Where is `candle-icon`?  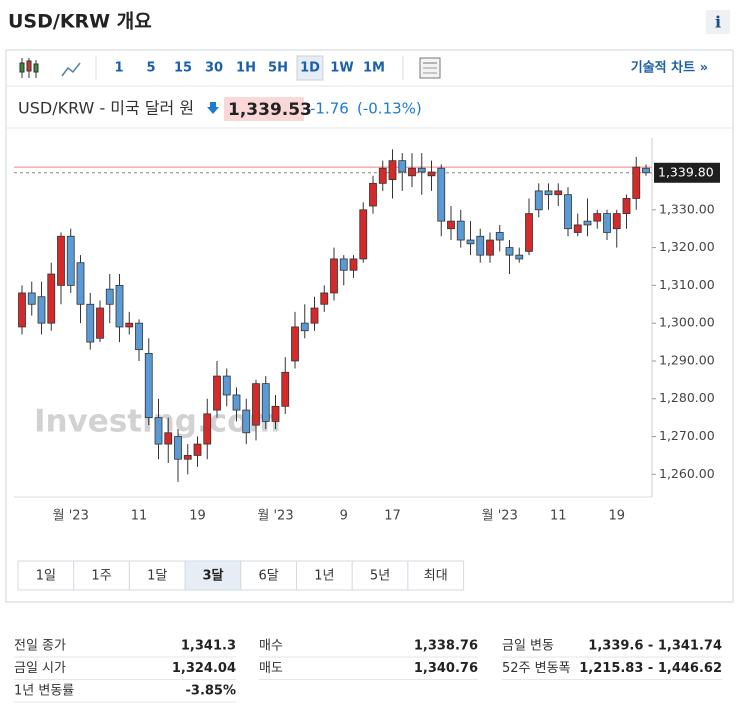 candle-icon is located at coordinates (29, 68).